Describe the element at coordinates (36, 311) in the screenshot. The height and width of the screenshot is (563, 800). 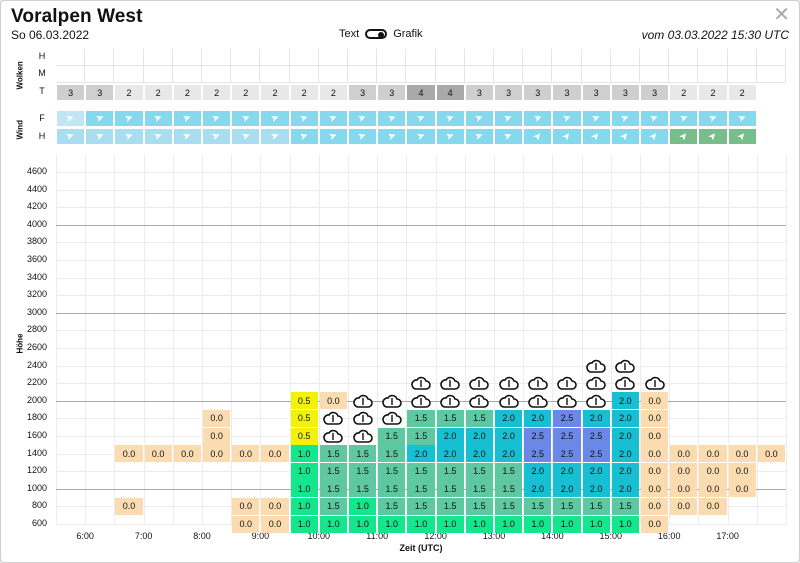
I see `y-tick-label: 3000` at that location.